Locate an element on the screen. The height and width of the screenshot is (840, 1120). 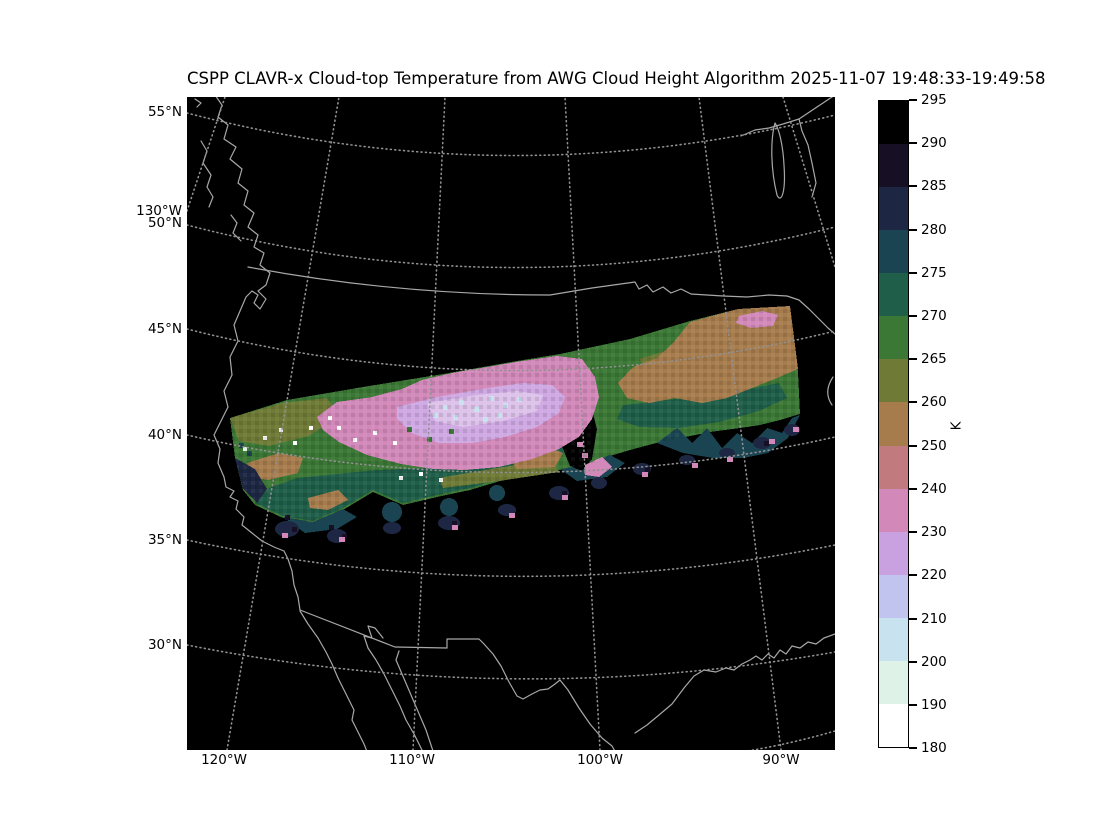
lon-label-90w: 90°W is located at coordinates (781, 760).